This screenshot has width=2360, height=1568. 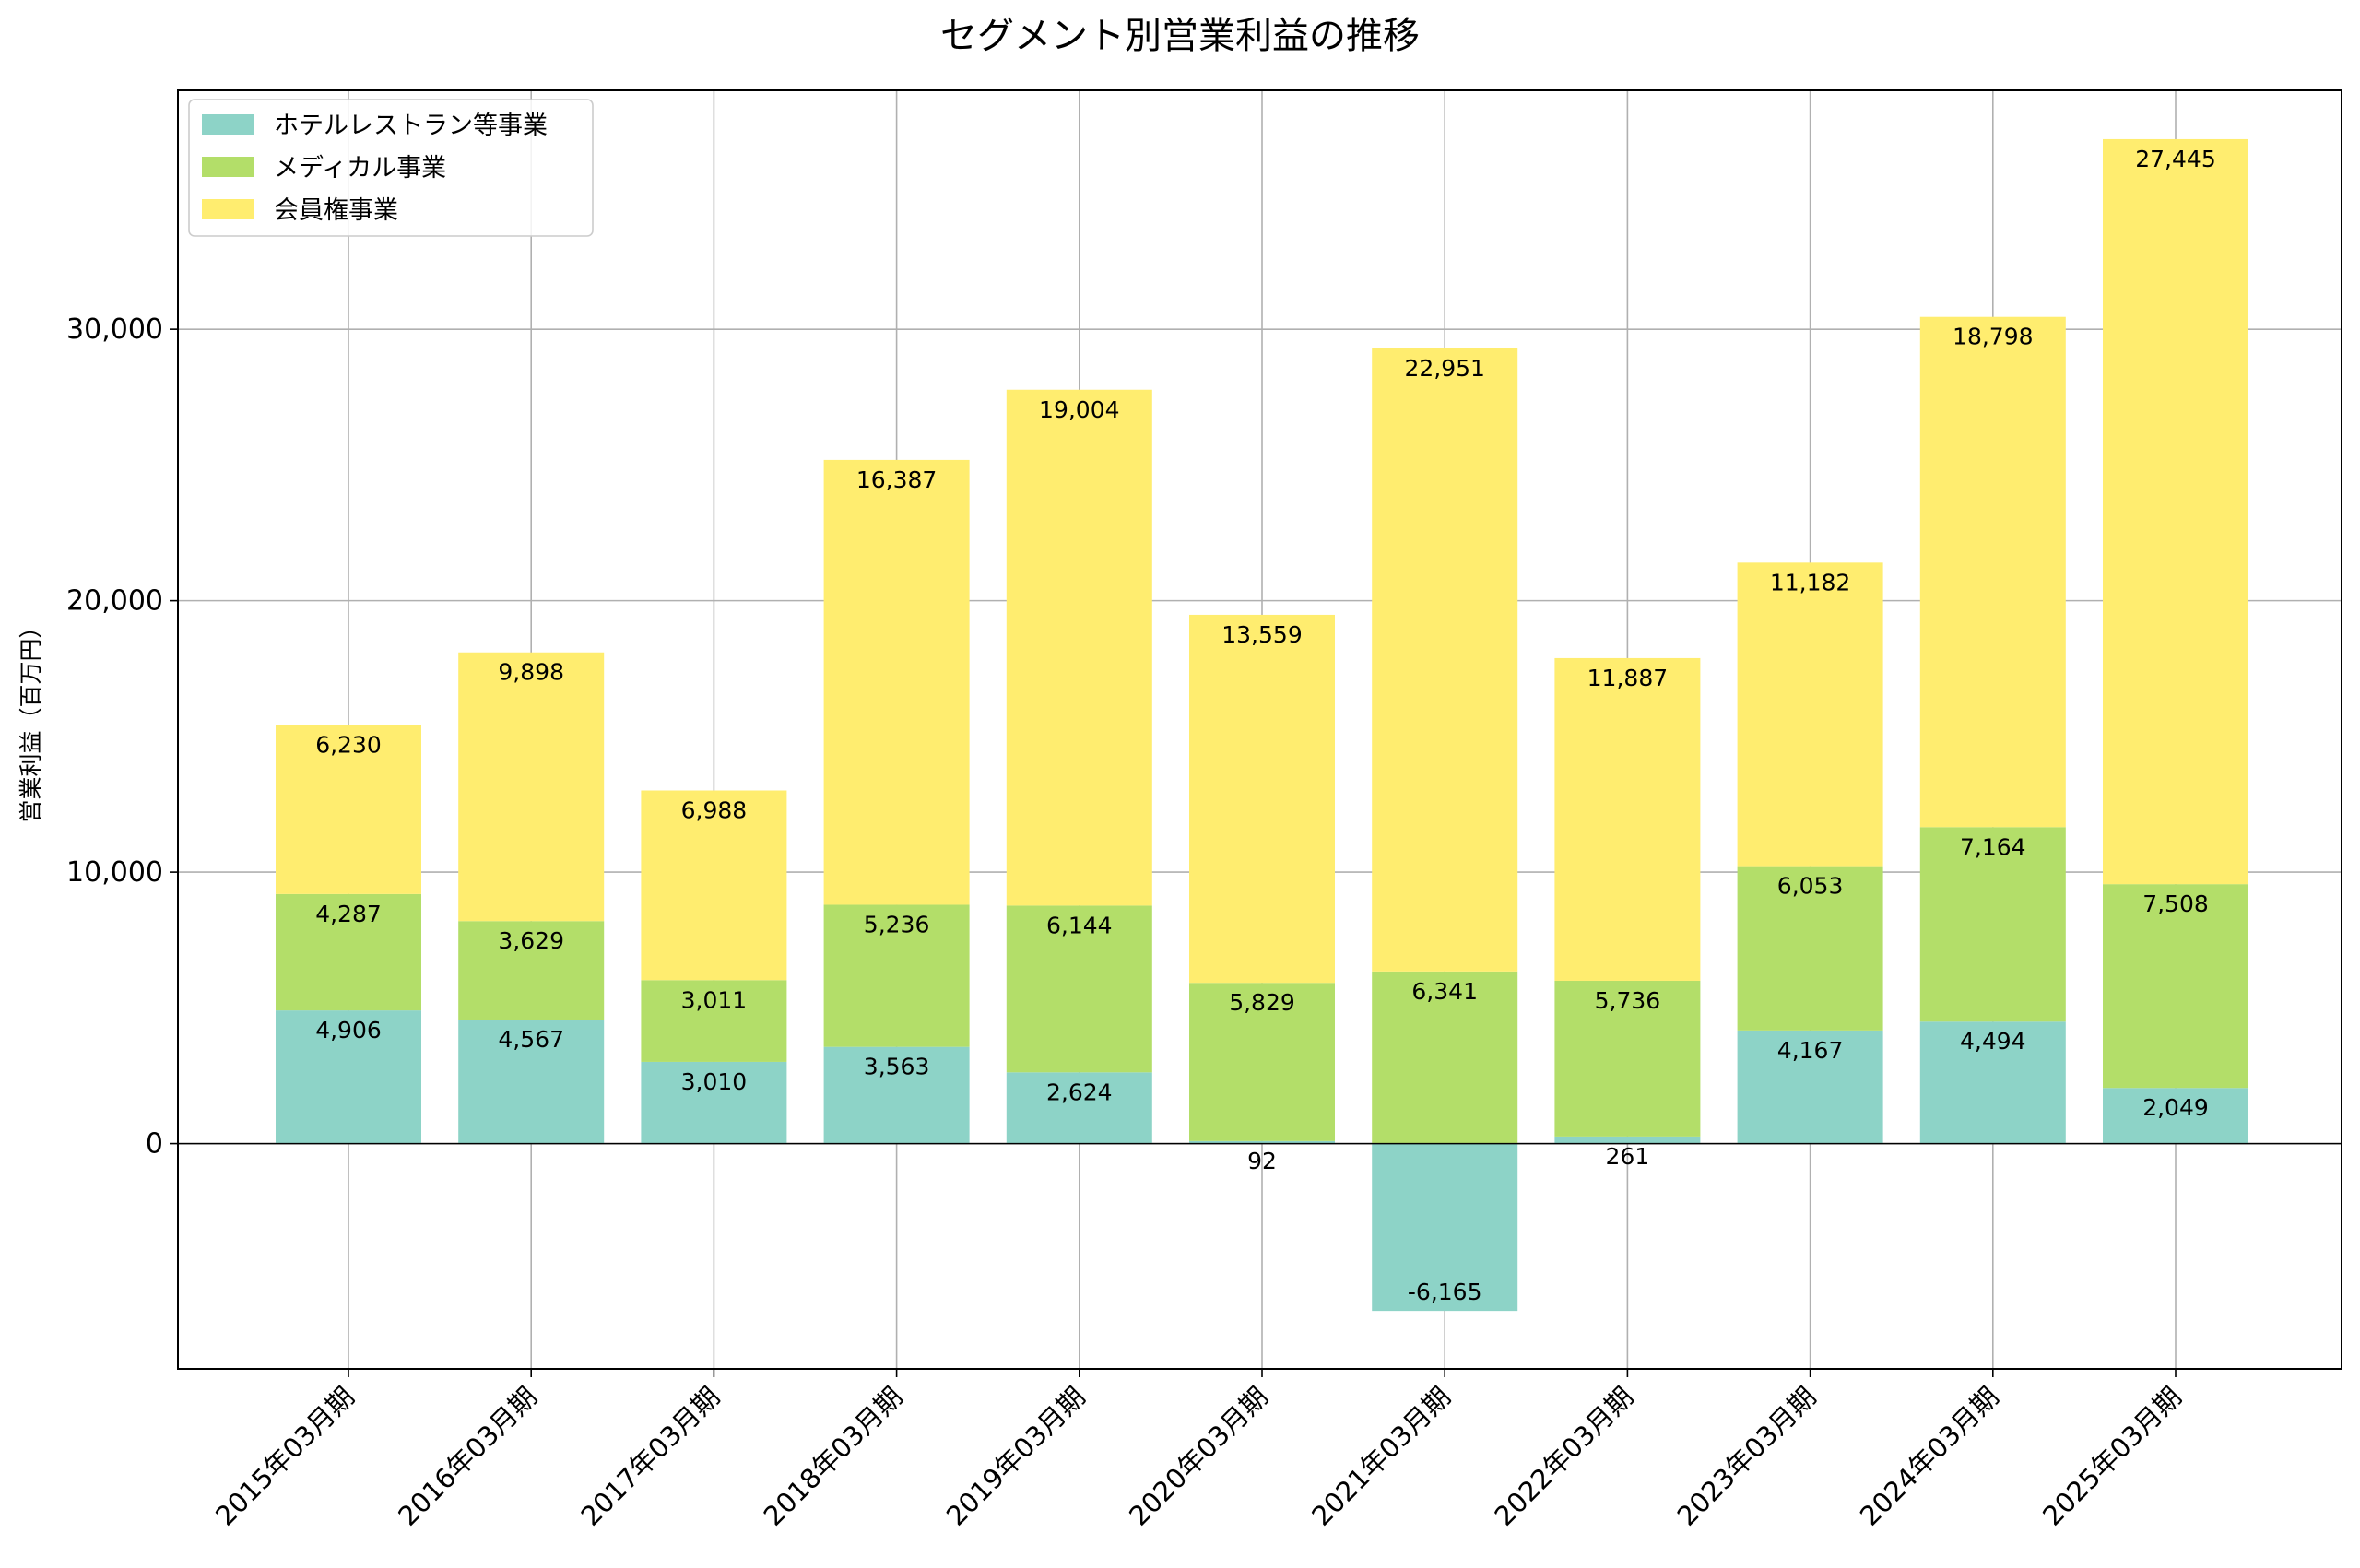 What do you see at coordinates (284, 1456) in the screenshot?
I see `x-tick-label: 2015年03月期` at bounding box center [284, 1456].